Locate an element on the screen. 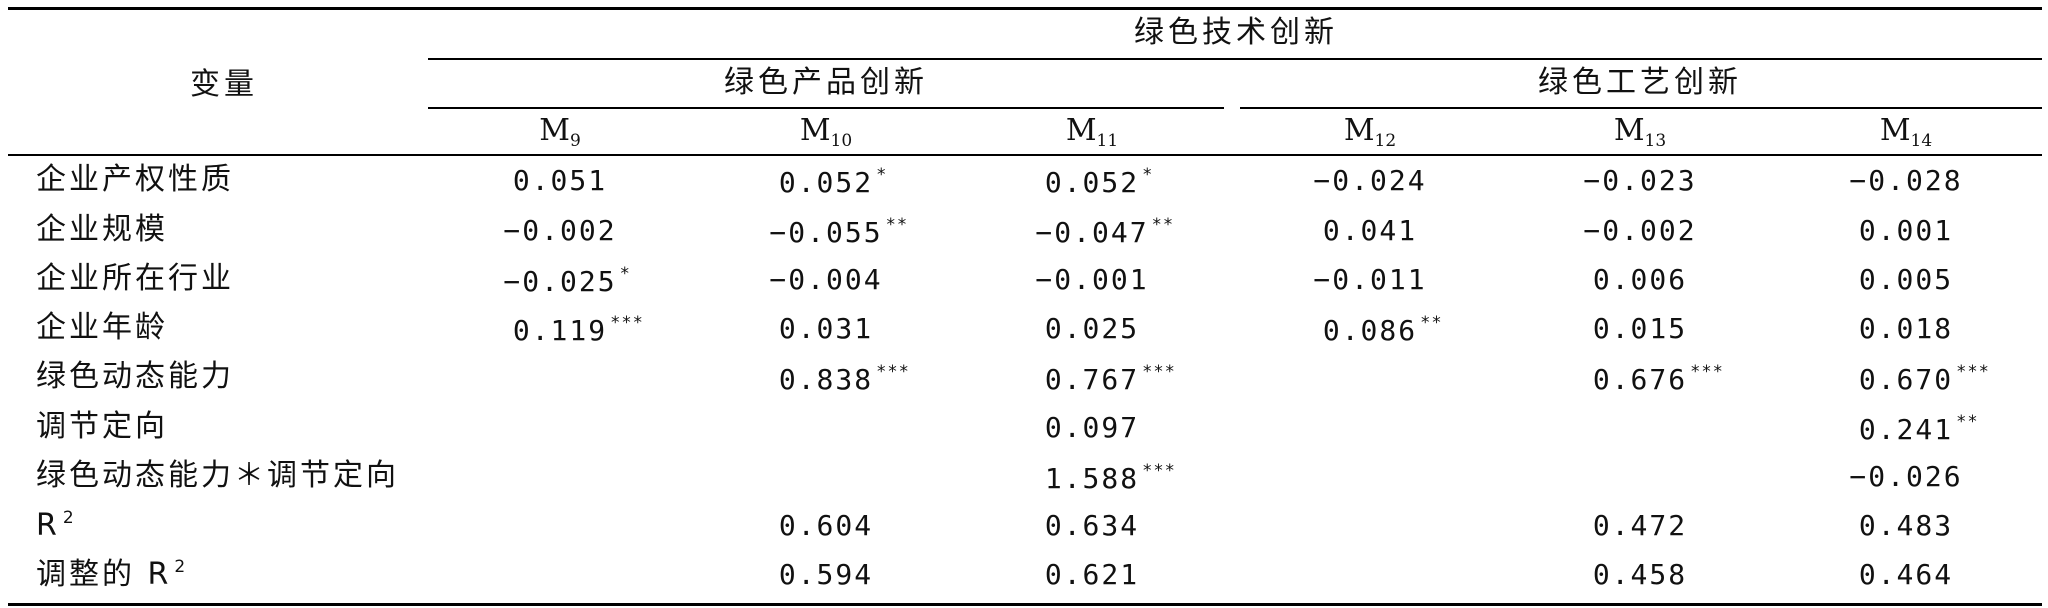 The width and height of the screenshot is (2048, 608). table-cell: 0.458 is located at coordinates (1640, 575).